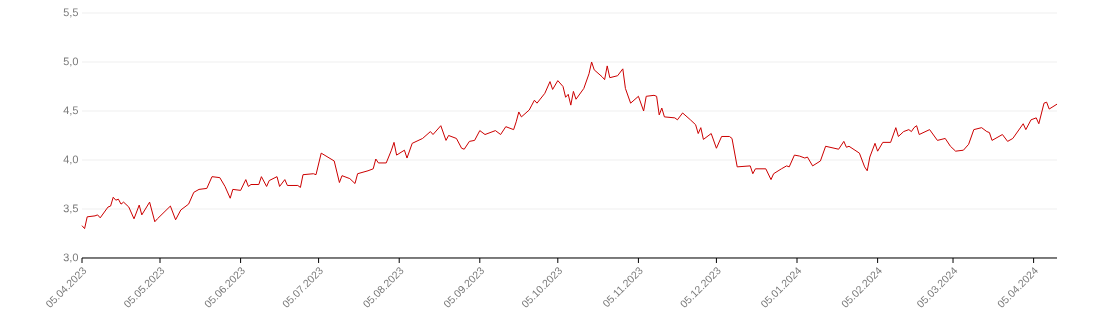 Image resolution: width=1100 pixels, height=329 pixels. What do you see at coordinates (71, 13) in the screenshot?
I see `y-tick-label: 5,5` at bounding box center [71, 13].